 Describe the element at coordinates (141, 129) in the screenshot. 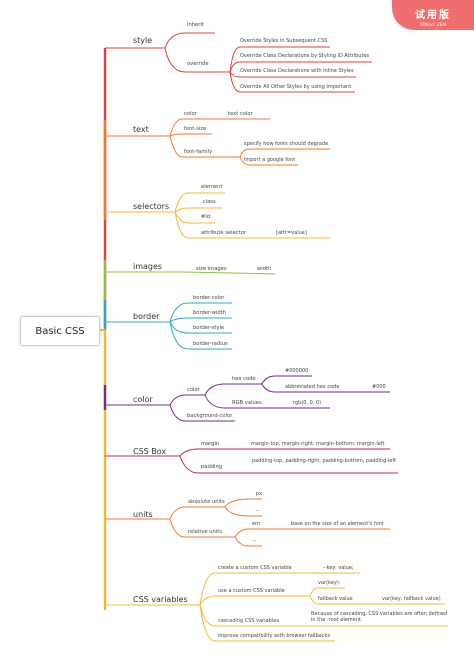

I see `branch-text: text` at that location.